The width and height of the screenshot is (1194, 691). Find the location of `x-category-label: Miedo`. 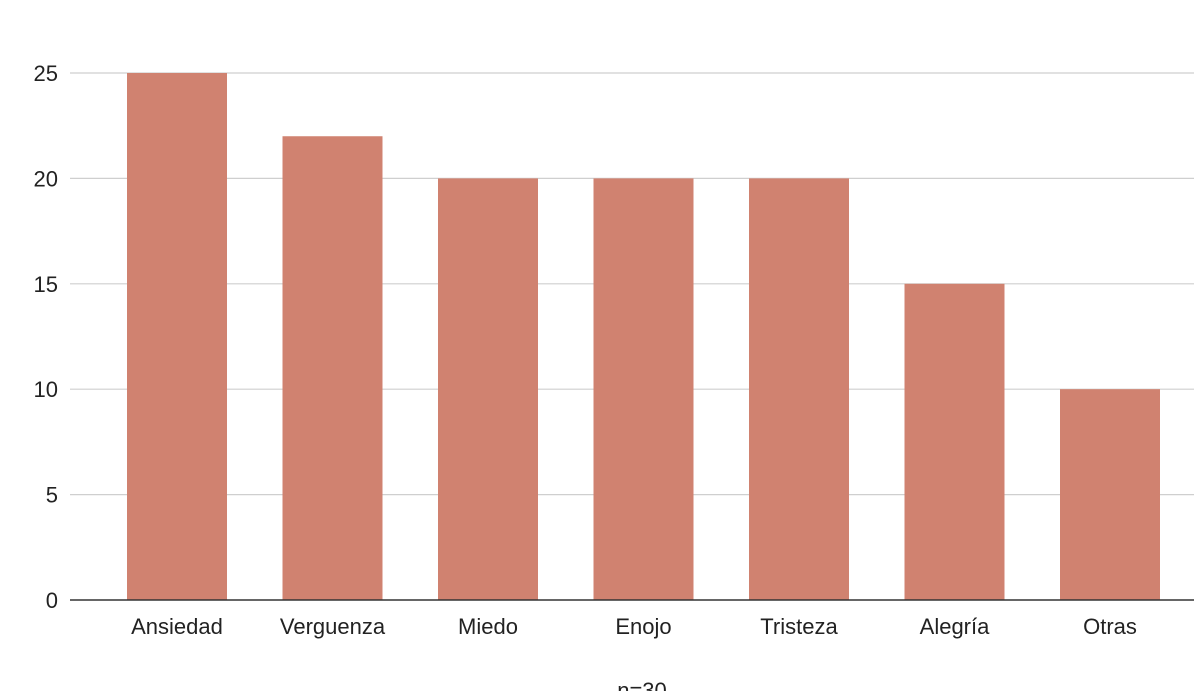

x-category-label: Miedo is located at coordinates (488, 626).